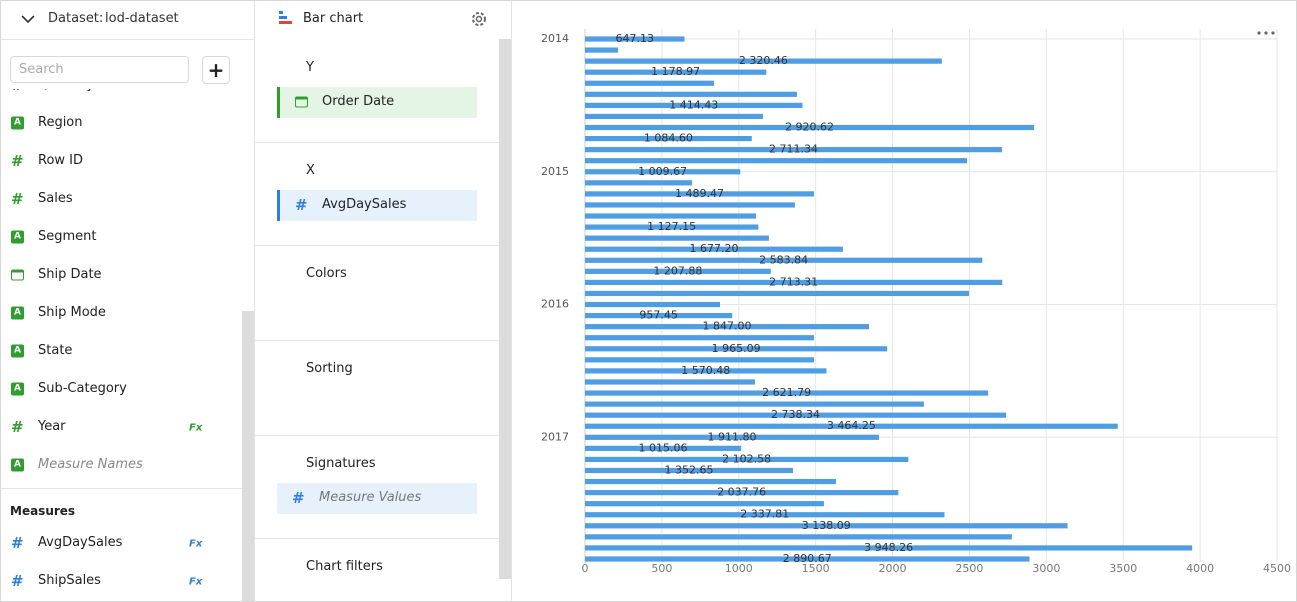 This screenshot has width=1297, height=602. I want to click on value-label: 1 178.97, so click(675, 71).